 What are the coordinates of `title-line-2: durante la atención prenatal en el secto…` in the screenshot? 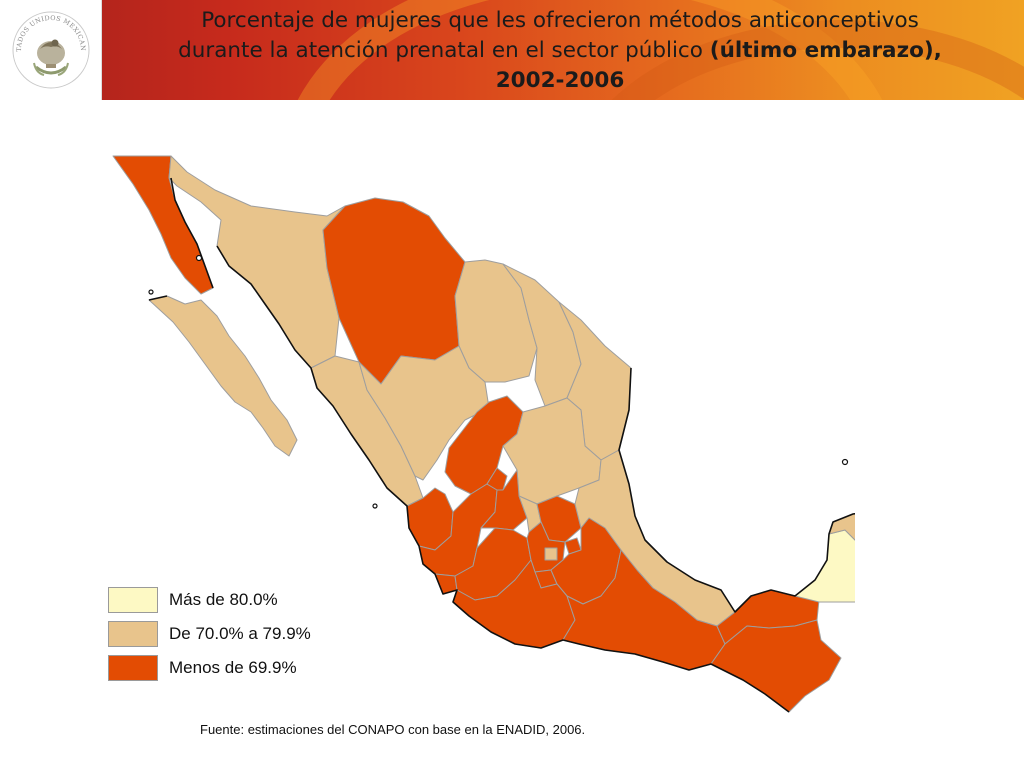 It's located at (440, 50).